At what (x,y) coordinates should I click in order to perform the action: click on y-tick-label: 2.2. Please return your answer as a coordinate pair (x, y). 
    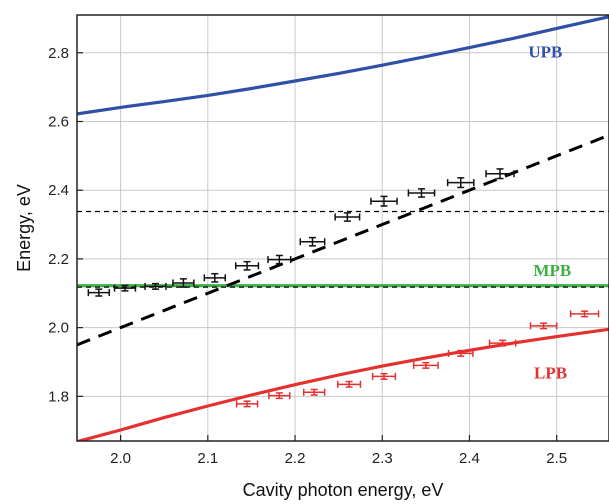
    Looking at the image, I should click on (58, 259).